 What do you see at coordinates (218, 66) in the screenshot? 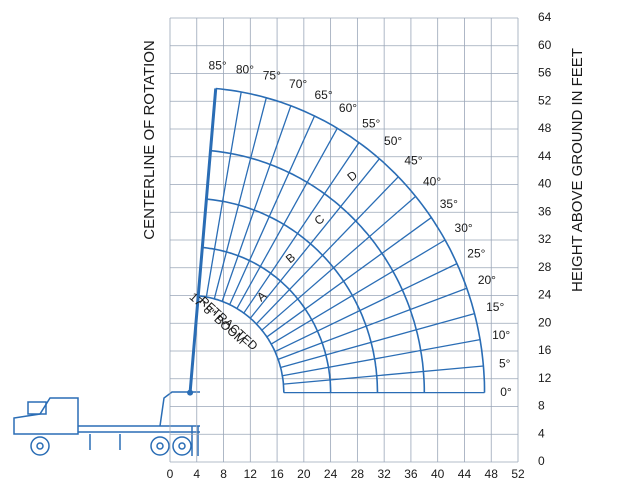
I see `angle-label: 85°` at bounding box center [218, 66].